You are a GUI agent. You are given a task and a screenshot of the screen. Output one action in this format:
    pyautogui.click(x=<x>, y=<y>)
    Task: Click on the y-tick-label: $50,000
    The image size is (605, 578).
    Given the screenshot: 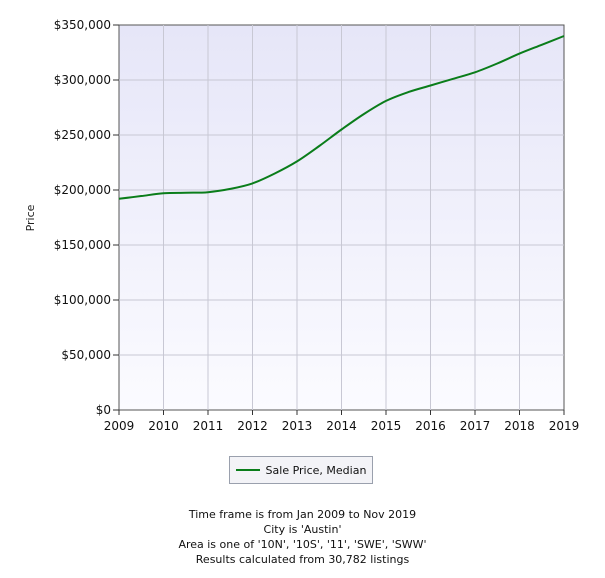 What is the action you would take?
    pyautogui.click(x=86, y=355)
    